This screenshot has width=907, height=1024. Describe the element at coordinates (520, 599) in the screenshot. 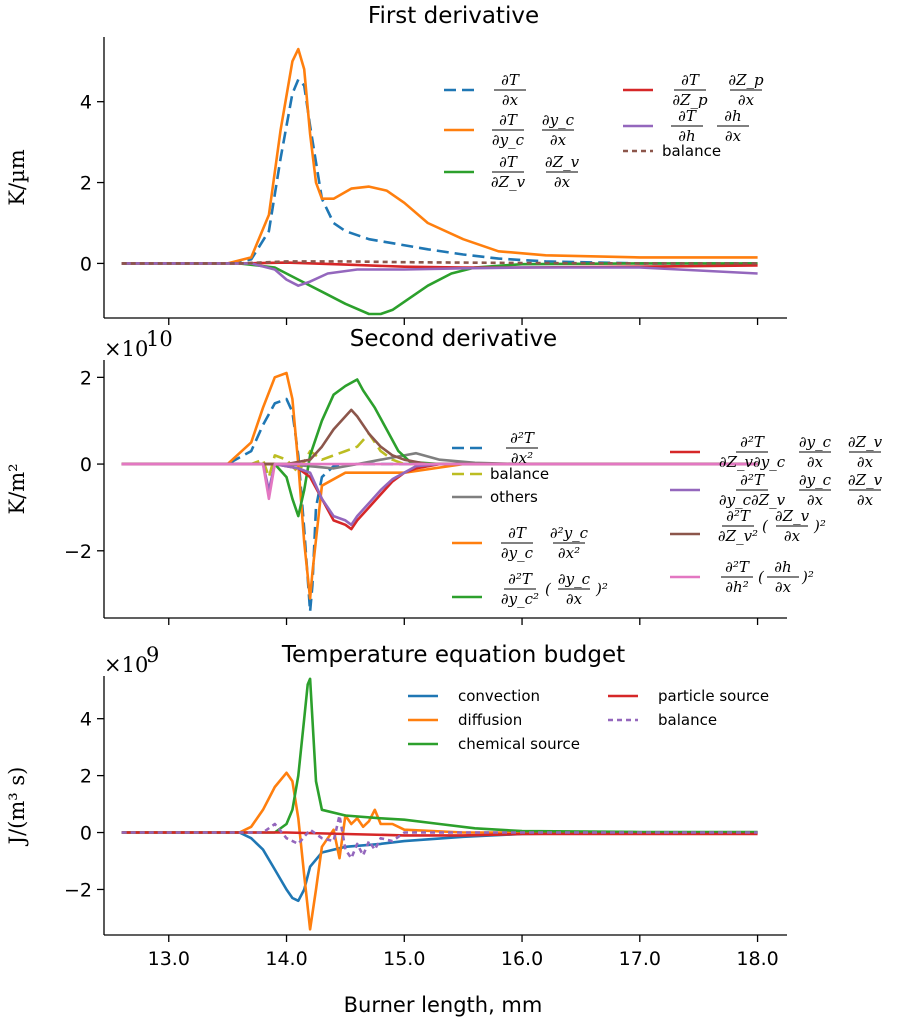

I see `legend-math-denominator: ∂y_c²` at that location.